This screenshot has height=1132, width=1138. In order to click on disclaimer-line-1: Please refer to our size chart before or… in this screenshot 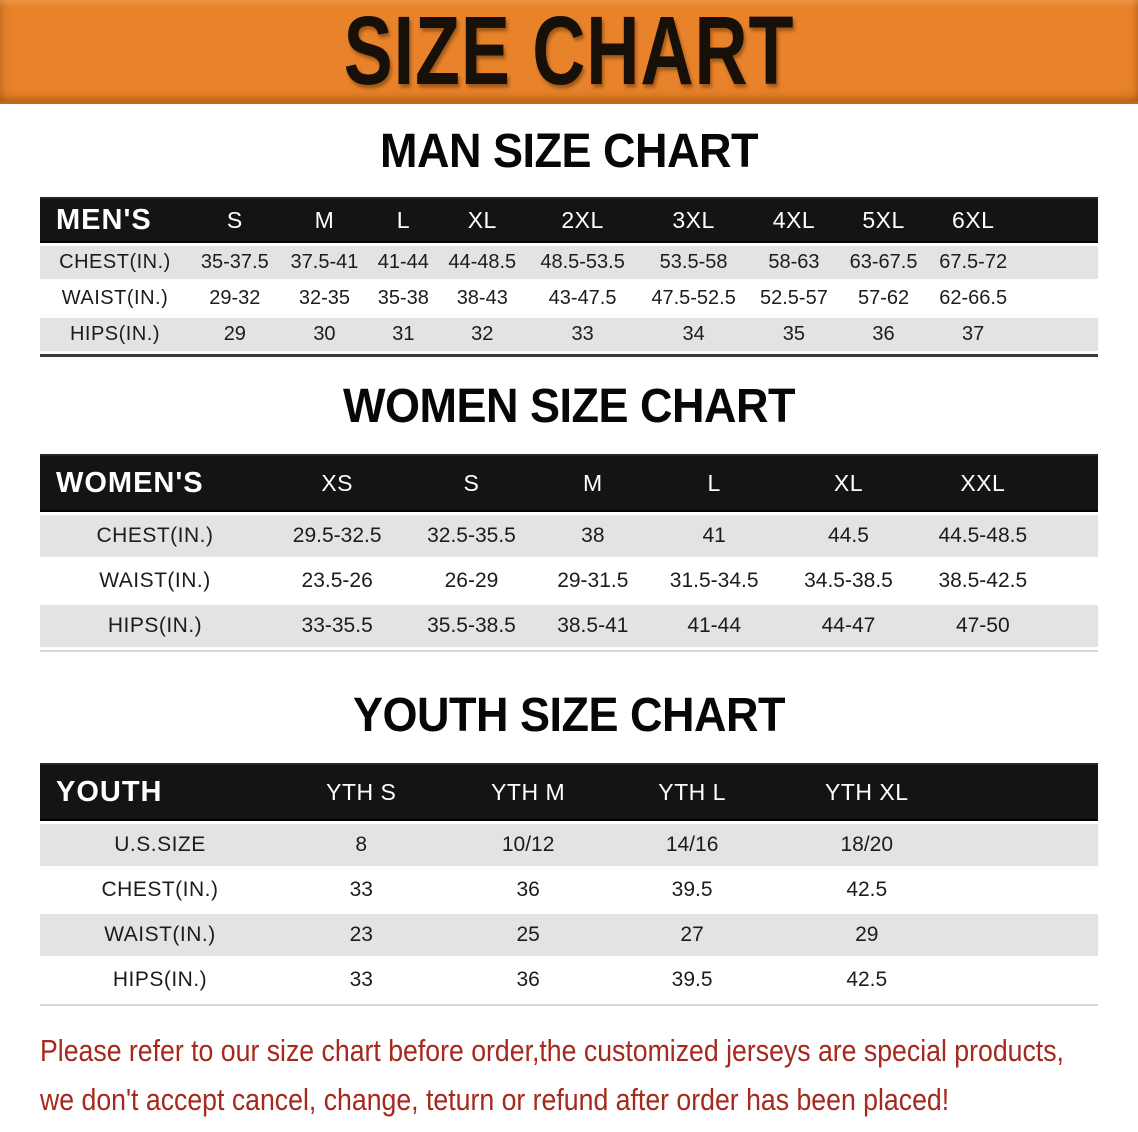, I will do `click(552, 1050)`.